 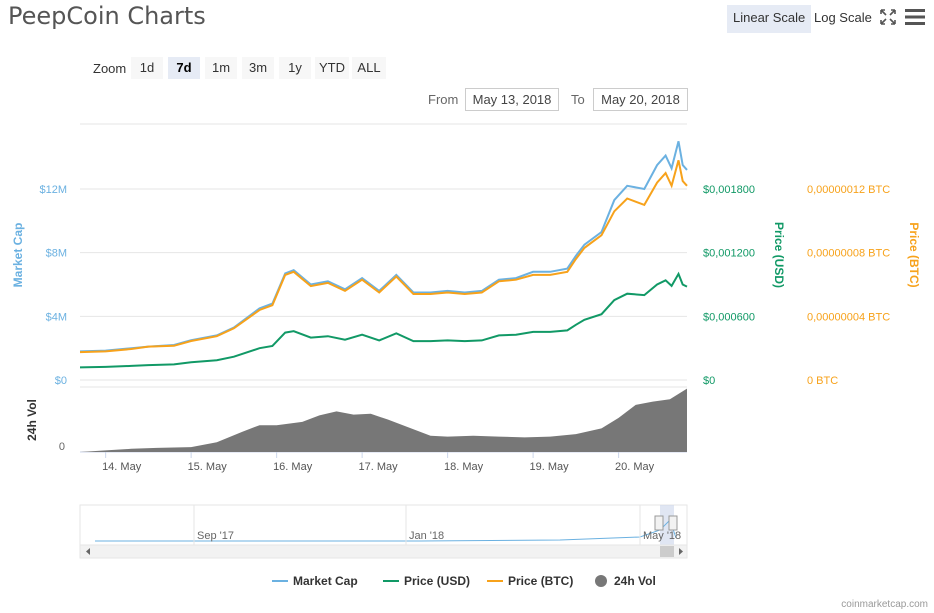 I want to click on menu-icon, so click(x=915, y=17).